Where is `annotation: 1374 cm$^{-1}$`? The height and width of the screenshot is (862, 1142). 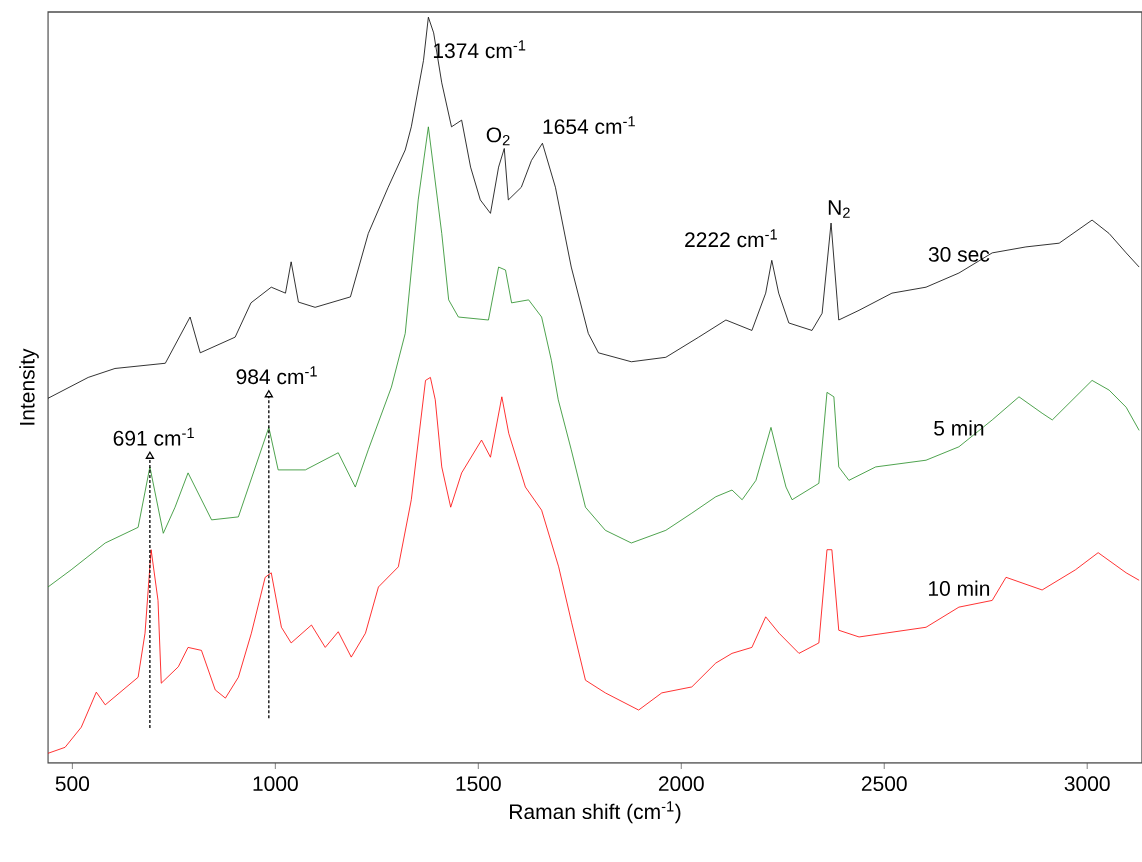
annotation: 1374 cm$^{-1}$ is located at coordinates (479, 49).